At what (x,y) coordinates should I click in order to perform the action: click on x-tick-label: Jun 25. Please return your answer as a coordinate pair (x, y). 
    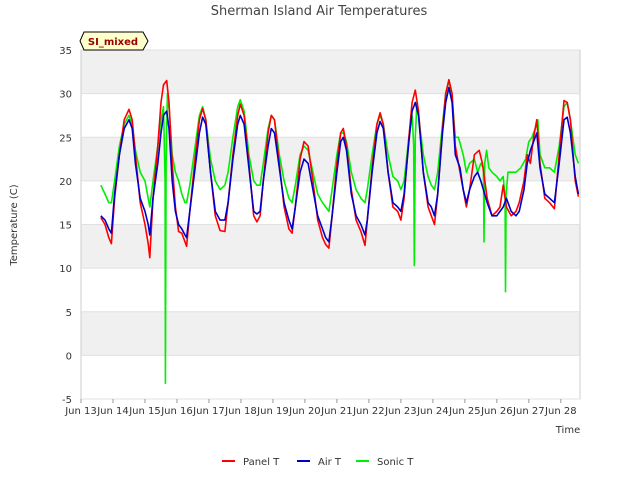
    Looking at the image, I should click on (464, 411).